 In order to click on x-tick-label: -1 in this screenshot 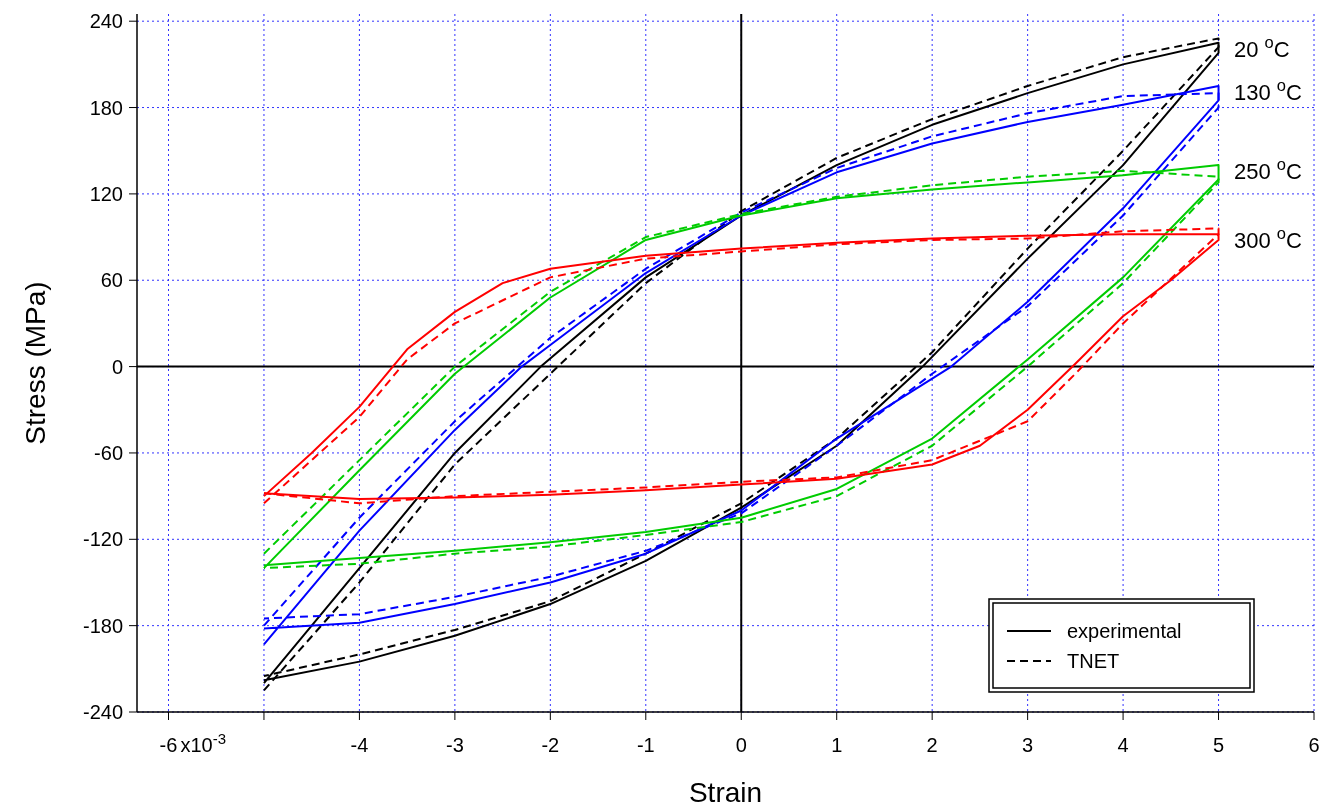, I will do `click(645, 745)`.